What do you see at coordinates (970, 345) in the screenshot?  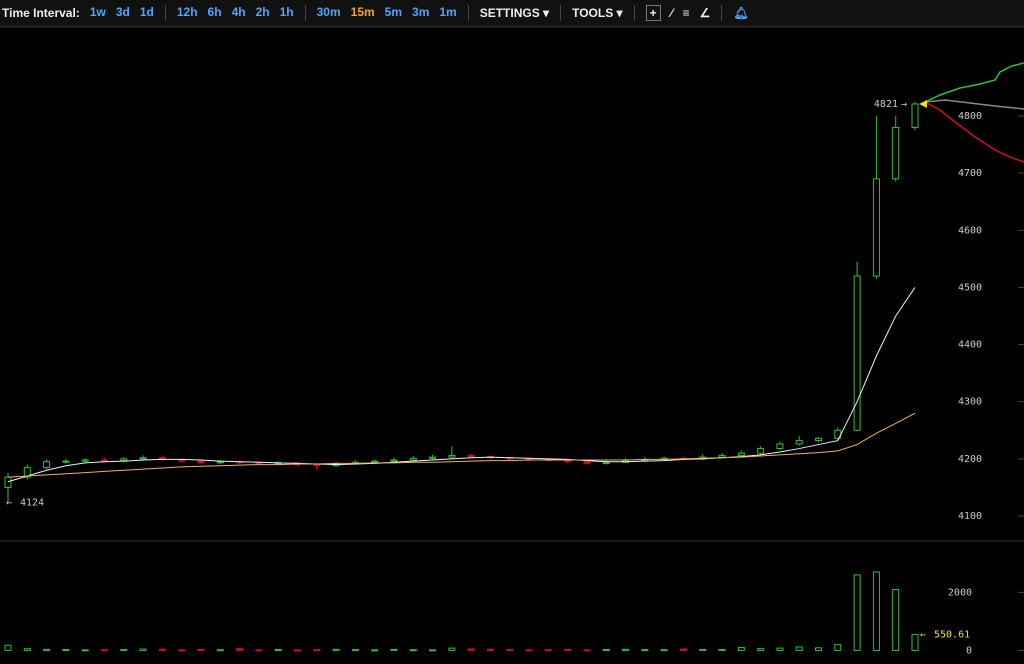 I see `y-tick-label: 4400` at bounding box center [970, 345].